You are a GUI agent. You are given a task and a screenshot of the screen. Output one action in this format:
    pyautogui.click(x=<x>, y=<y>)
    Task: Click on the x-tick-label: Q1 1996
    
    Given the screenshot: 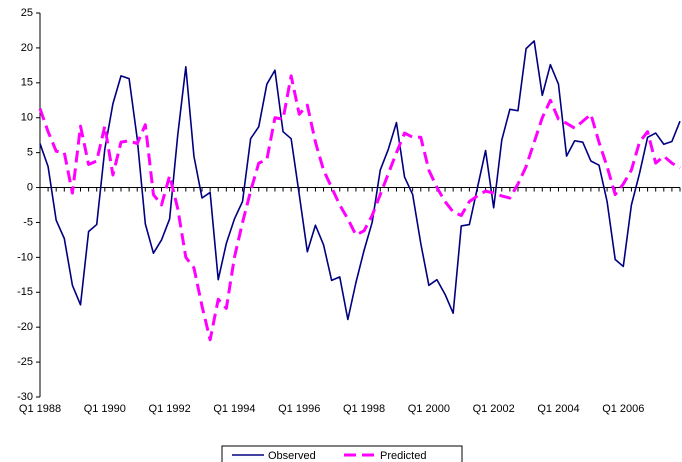 What is the action you would take?
    pyautogui.click(x=299, y=409)
    